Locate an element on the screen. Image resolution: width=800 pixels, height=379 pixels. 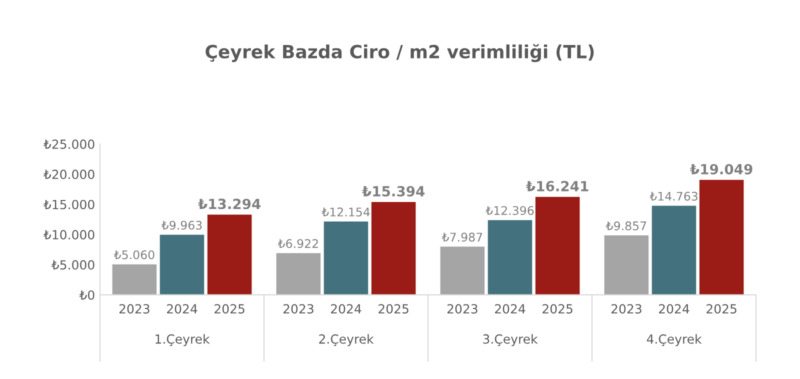
y-tick-label: ₺15.000 is located at coordinates (69, 205).